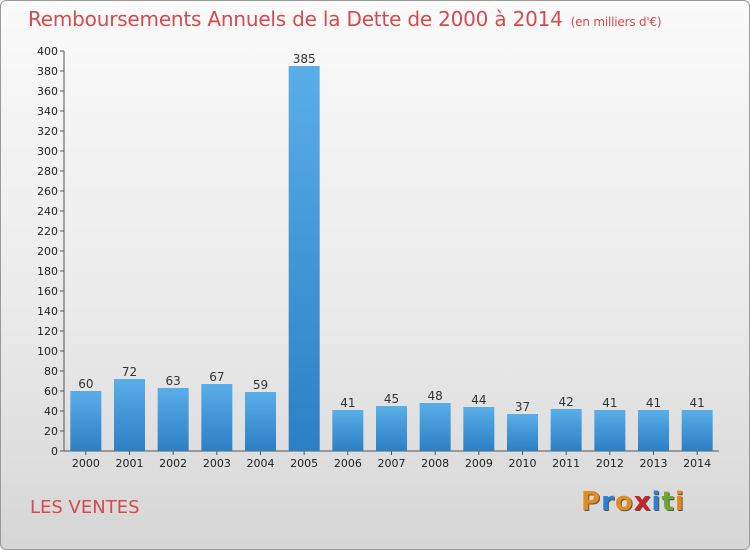  I want to click on bar-2014, so click(697, 430).